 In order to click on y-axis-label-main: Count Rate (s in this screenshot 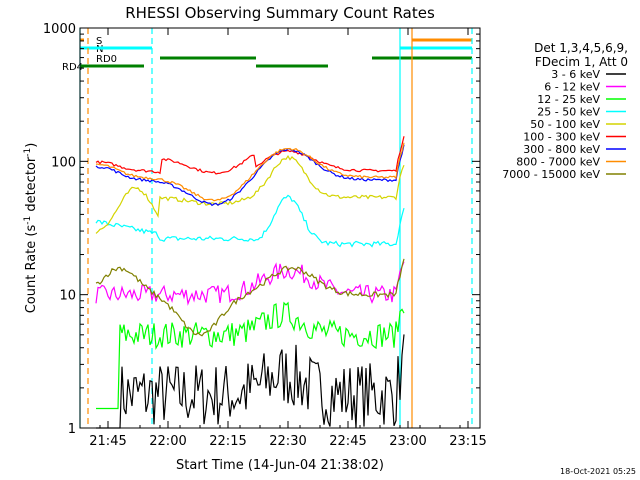, I will do `click(31, 269)`.